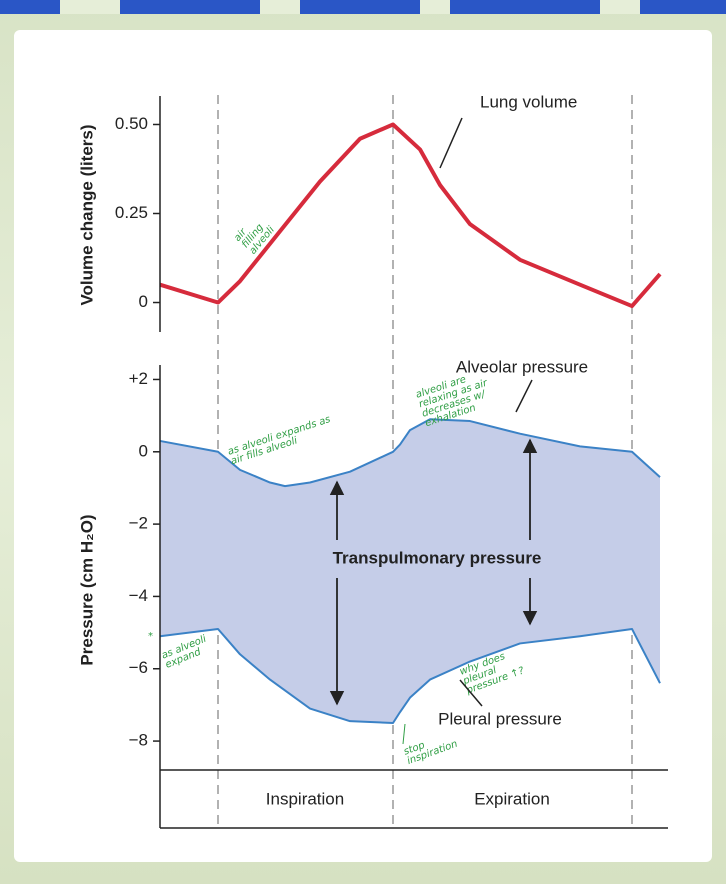 The image size is (726, 884). I want to click on series-label: Pleural pressure, so click(500, 718).